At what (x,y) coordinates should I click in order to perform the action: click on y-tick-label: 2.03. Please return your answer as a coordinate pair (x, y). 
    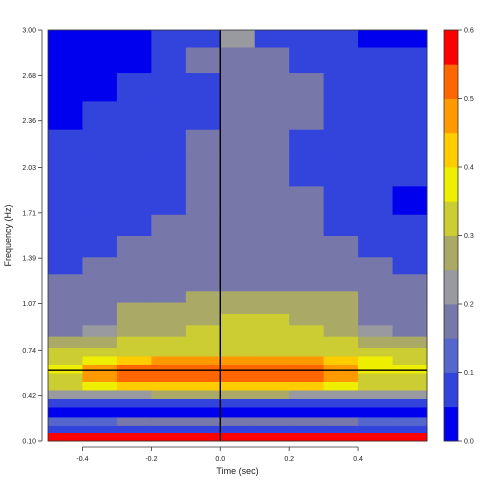
    Looking at the image, I should click on (29, 168).